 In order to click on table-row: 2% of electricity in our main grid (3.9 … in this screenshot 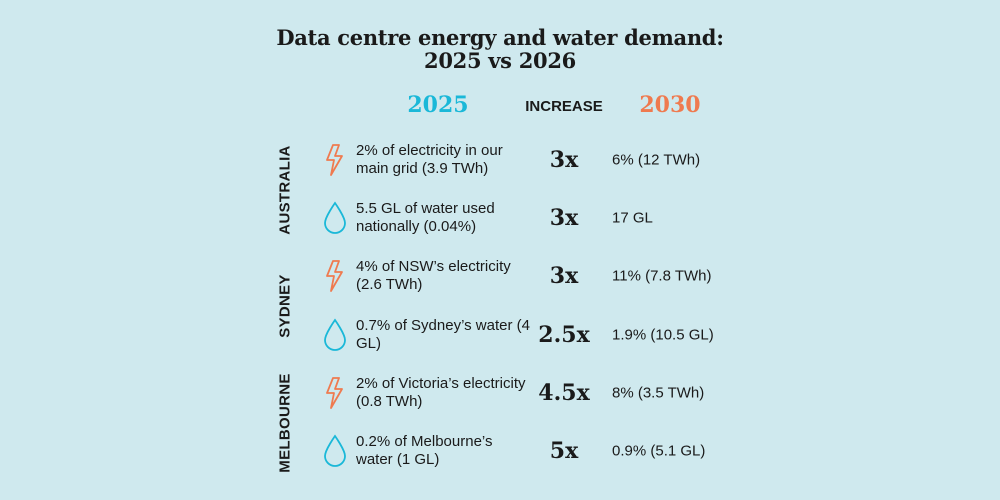, I will do `click(500, 160)`.